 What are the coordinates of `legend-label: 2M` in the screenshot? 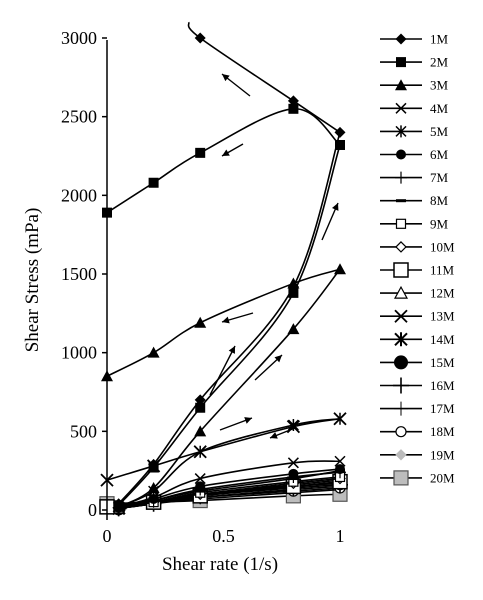 It's located at (439, 62).